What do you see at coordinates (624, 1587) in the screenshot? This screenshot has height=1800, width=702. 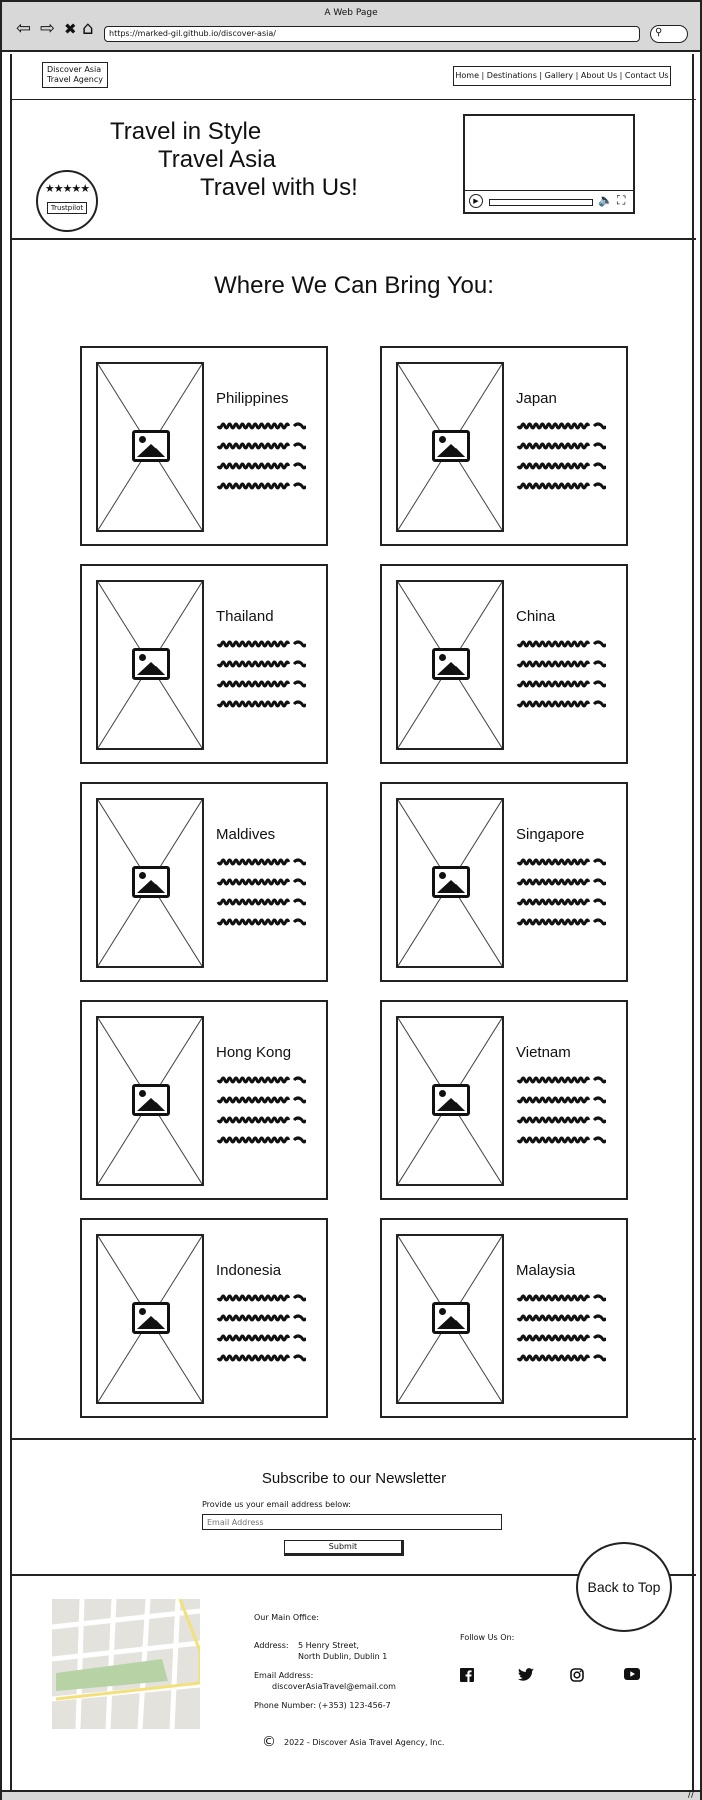 I see `back-to-top-button: Back to Top` at bounding box center [624, 1587].